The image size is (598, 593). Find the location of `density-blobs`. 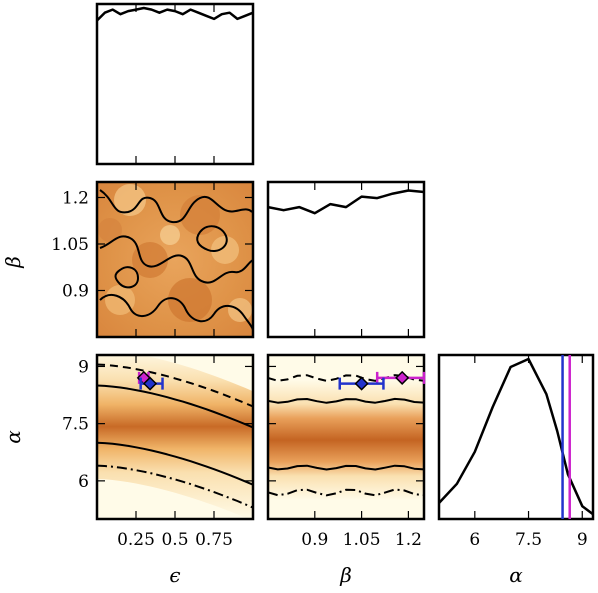

density-blobs is located at coordinates (175, 253).